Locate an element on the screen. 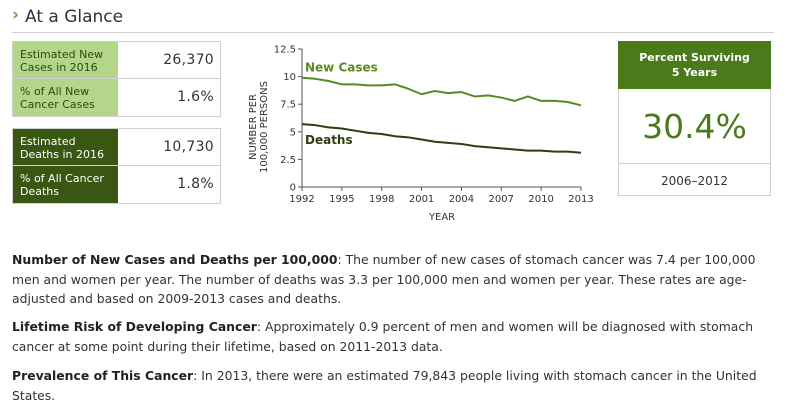 Image resolution: width=785 pixels, height=411 pixels. x-tick-label: 1995 is located at coordinates (341, 199).